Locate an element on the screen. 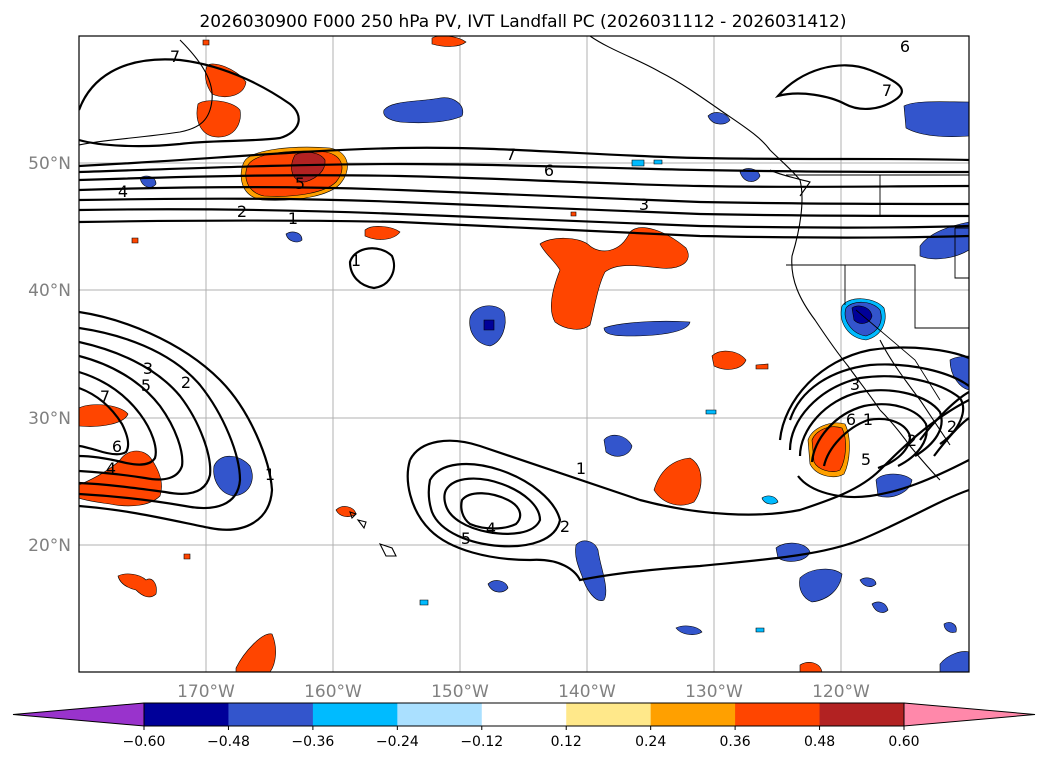 The width and height of the screenshot is (1047, 765). colorbar-tick-label: −0.60 is located at coordinates (144, 742).